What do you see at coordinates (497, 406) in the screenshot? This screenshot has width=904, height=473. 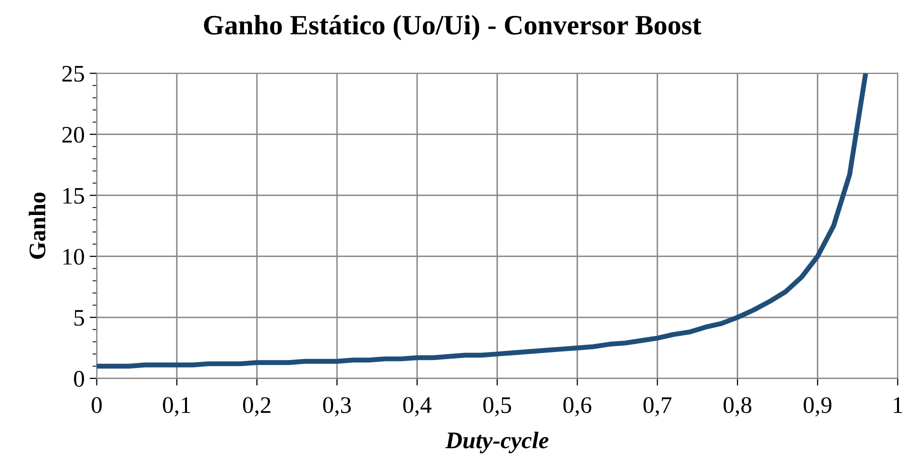 I see `x-tick-label: 0,5` at bounding box center [497, 406].